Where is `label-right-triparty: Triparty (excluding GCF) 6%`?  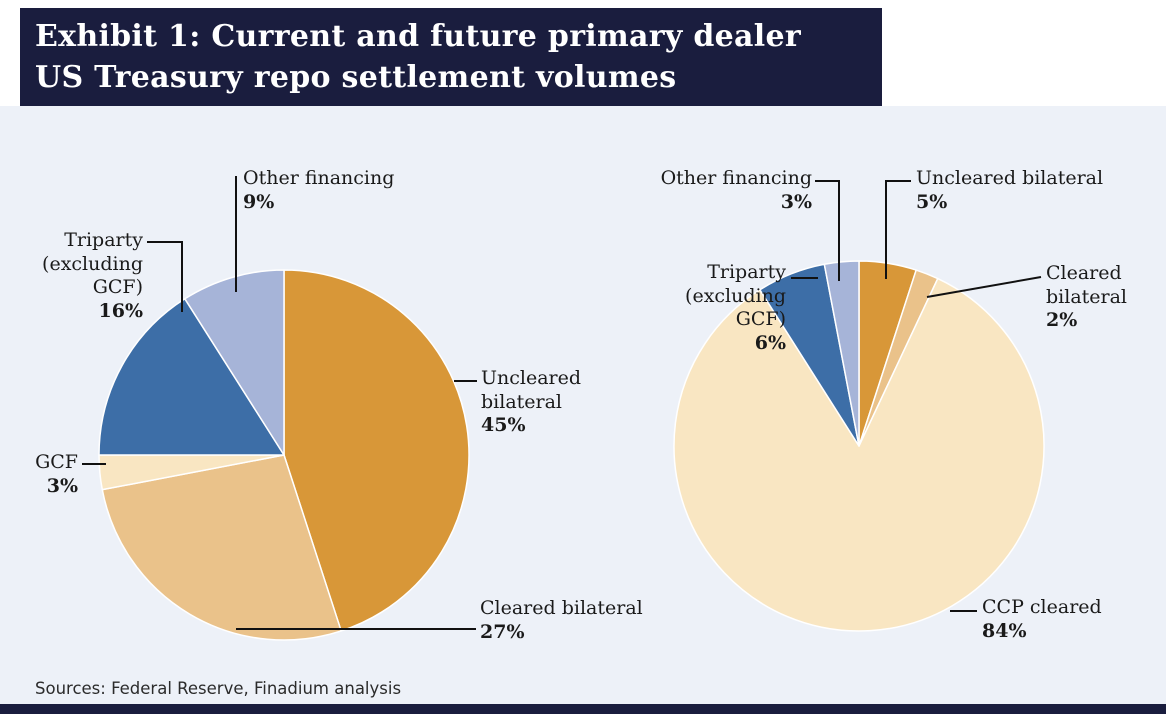 label-right-triparty: Triparty (excluding GCF) 6% is located at coordinates (730, 308).